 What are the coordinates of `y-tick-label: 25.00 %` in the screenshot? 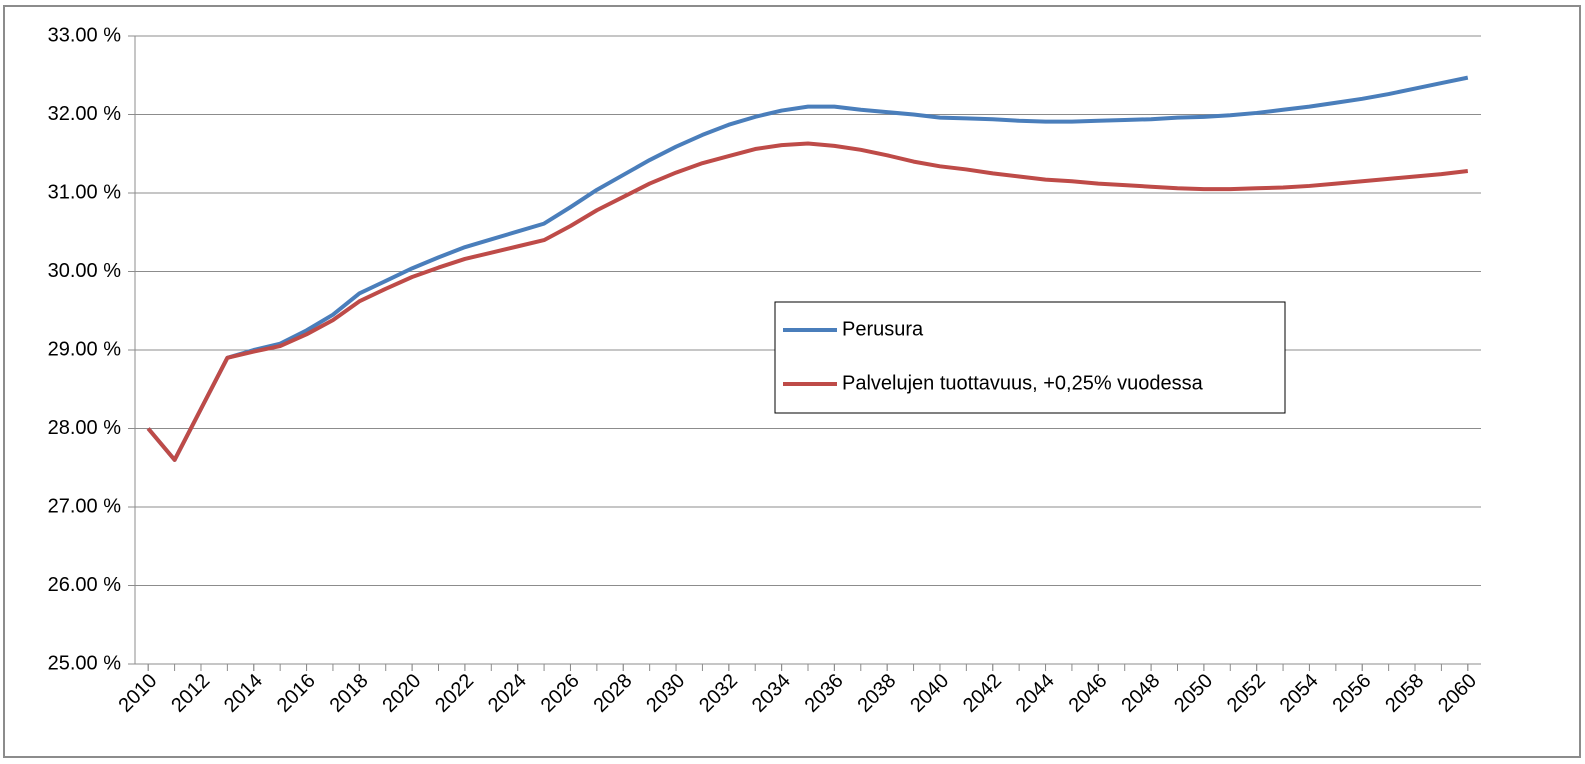 It's located at (85, 663).